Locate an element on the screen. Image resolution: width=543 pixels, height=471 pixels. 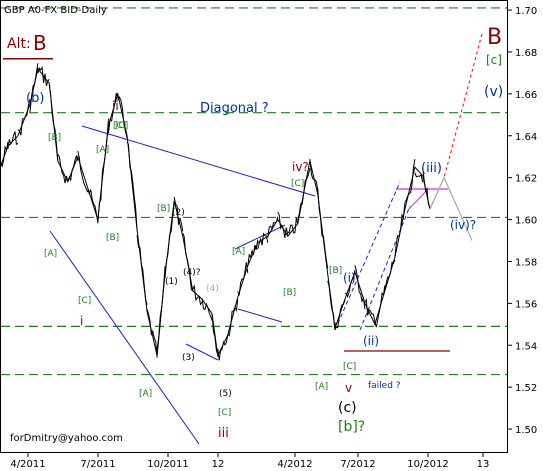
diagonal-lower-trendline is located at coordinates (124, 337).